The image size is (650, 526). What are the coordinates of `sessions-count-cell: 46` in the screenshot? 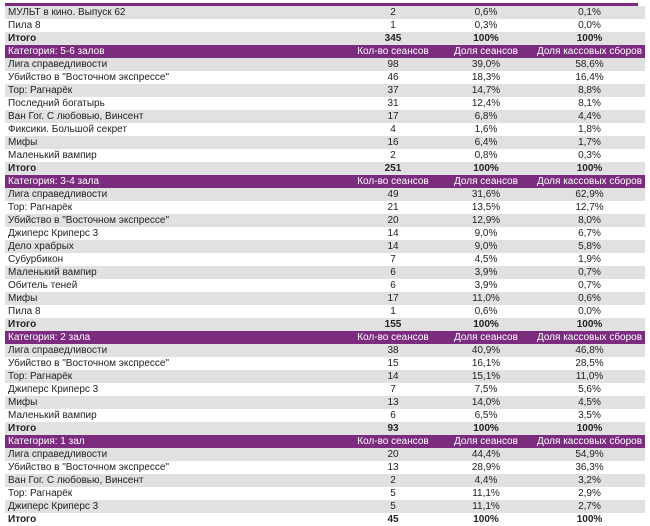 It's located at (393, 77).